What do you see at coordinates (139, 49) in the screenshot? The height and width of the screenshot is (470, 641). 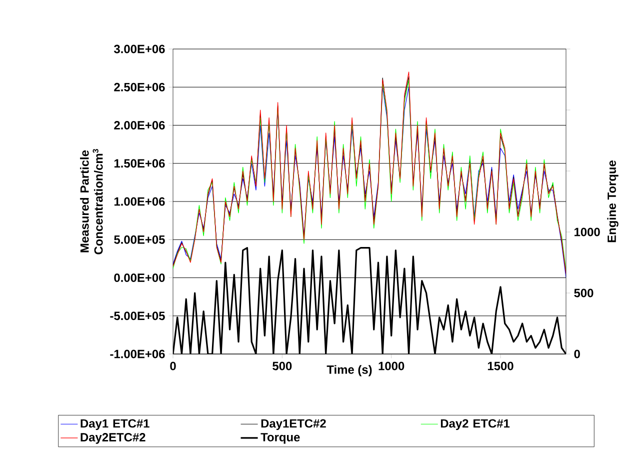 I see `y-tick-label: 3.00E+06` at bounding box center [139, 49].